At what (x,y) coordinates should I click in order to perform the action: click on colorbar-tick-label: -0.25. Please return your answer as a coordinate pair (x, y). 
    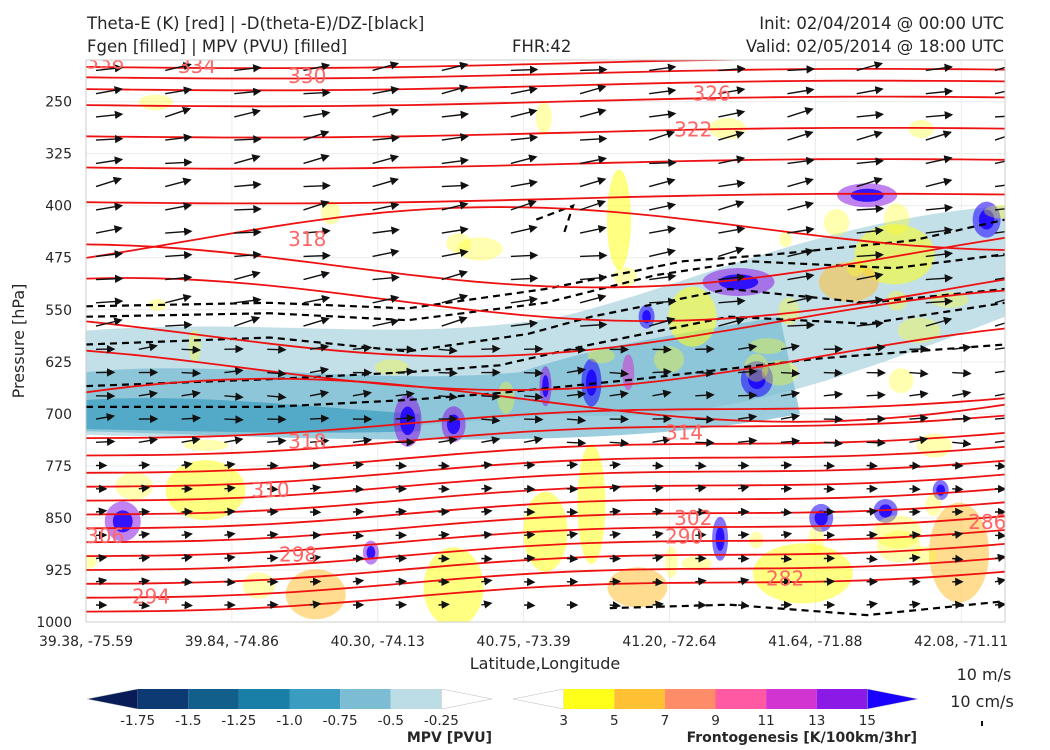
    Looking at the image, I should click on (441, 721).